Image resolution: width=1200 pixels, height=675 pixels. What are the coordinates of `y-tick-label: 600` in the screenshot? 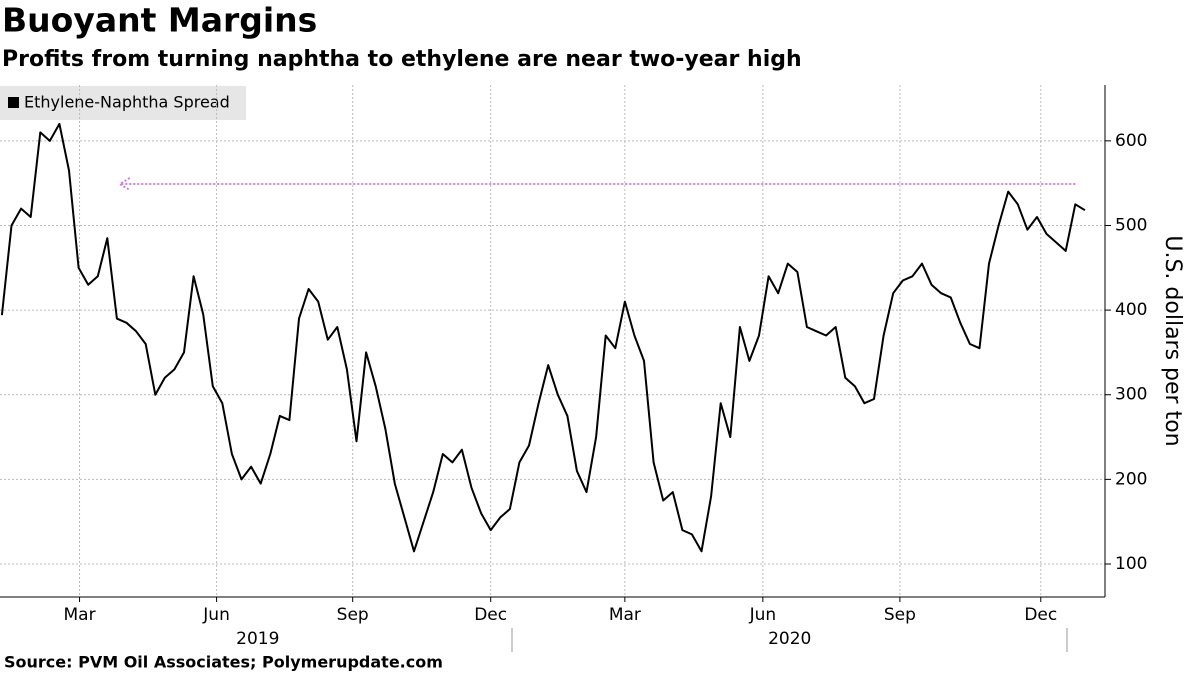 It's located at (1131, 141).